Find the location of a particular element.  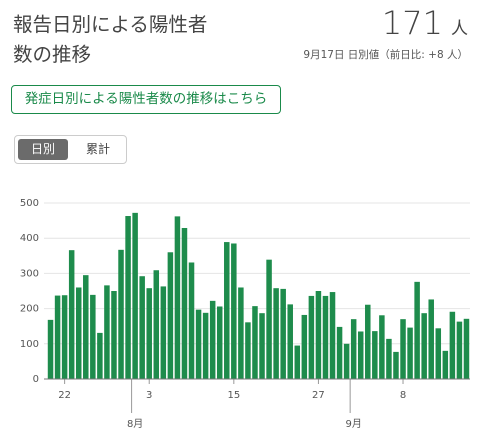

month-label: 8月 is located at coordinates (135, 424).